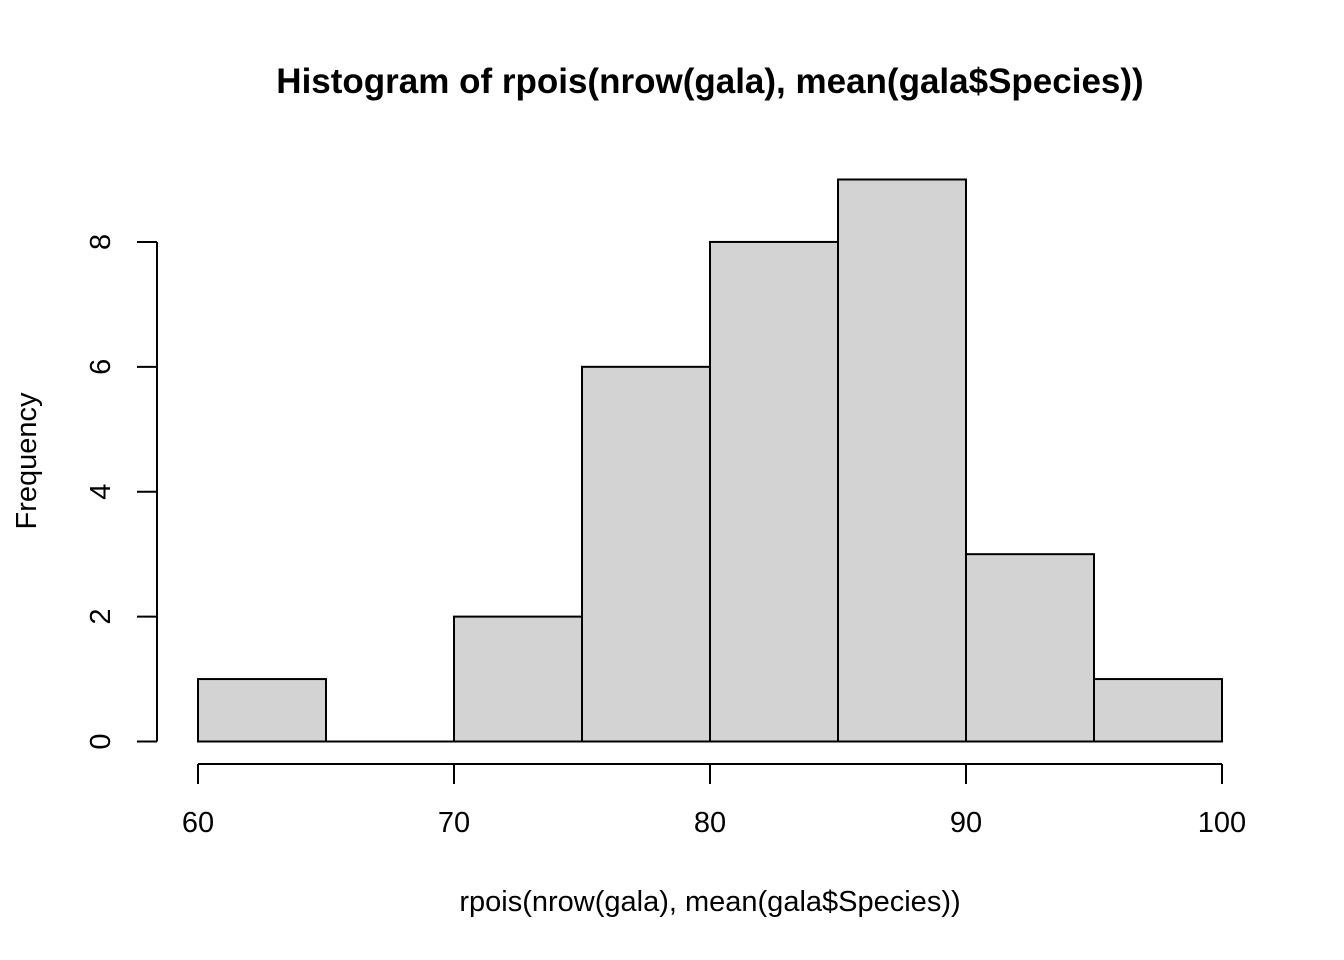  Describe the element at coordinates (198, 823) in the screenshot. I see `x-tick-label: 60` at that location.